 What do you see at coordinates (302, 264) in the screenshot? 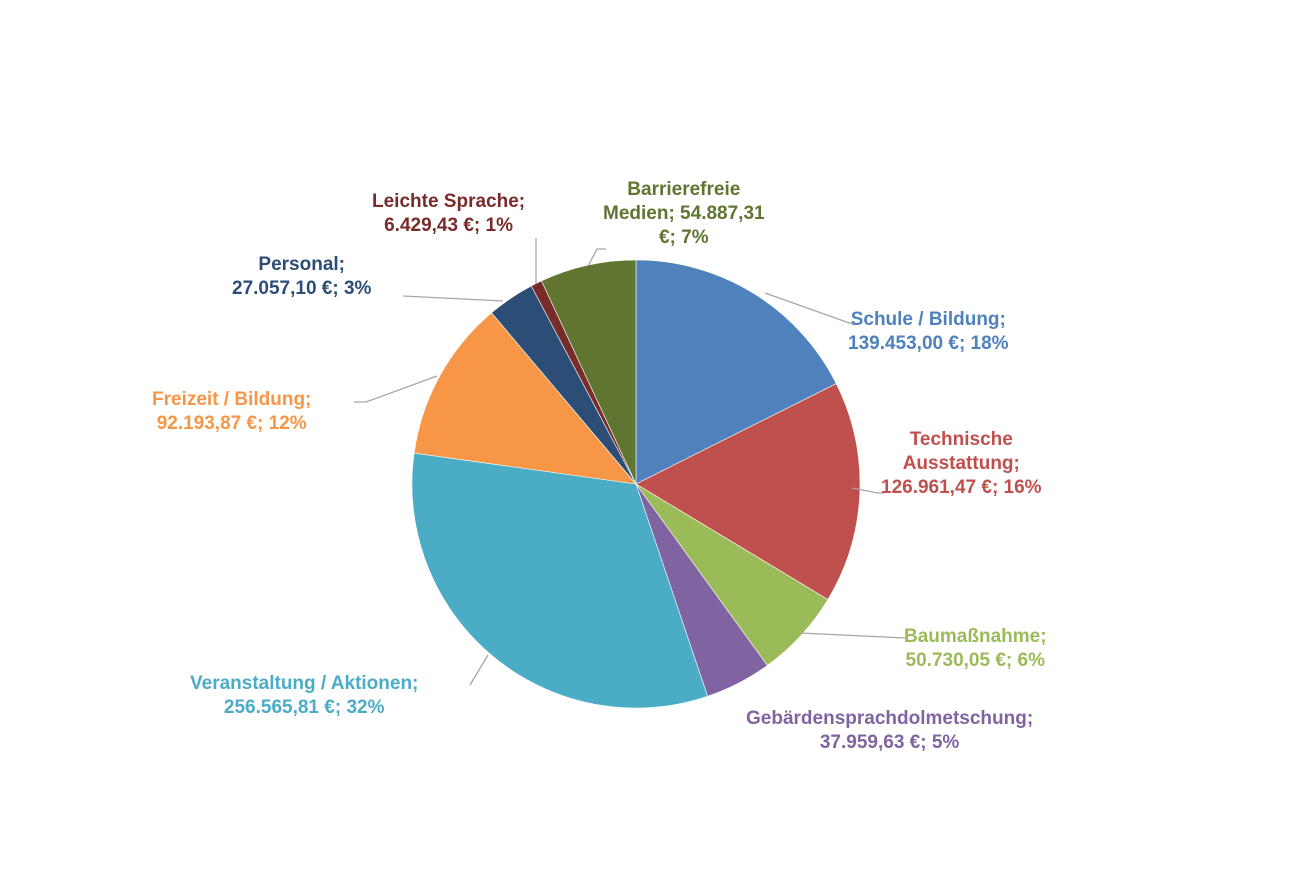
I see `label-name: Personal;` at bounding box center [302, 264].